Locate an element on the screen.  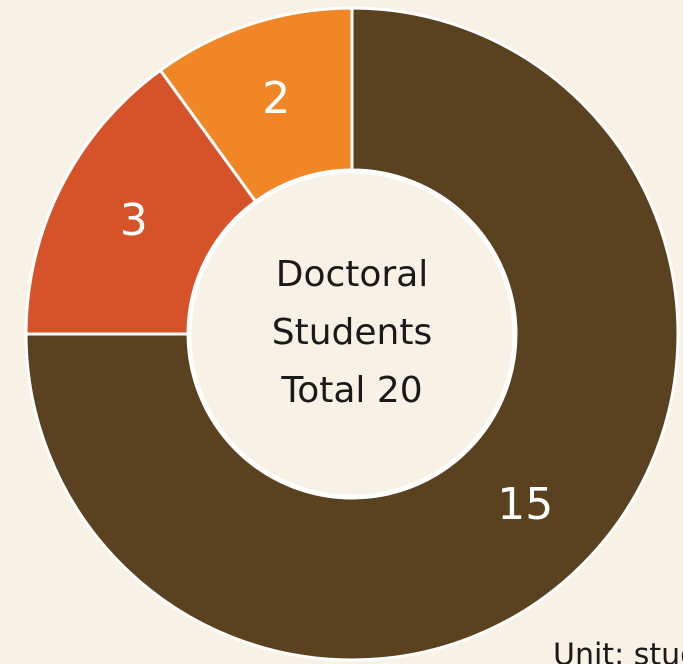
center-label: Total 20 is located at coordinates (351, 390).